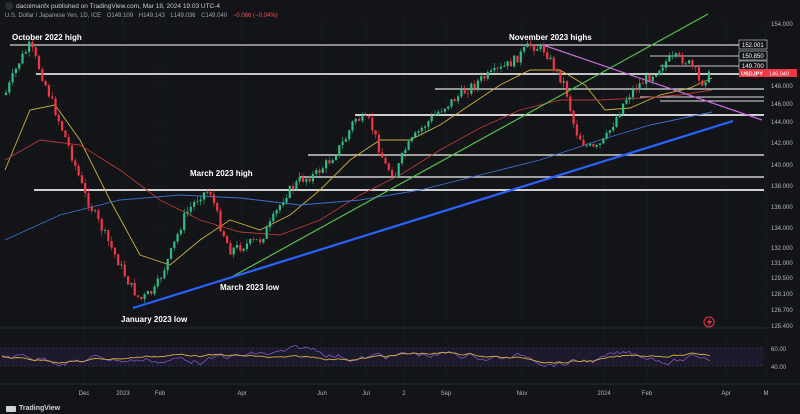 This screenshot has width=800, height=414. Describe the element at coordinates (782, 249) in the screenshot. I see `price-axis-label: 132.000` at that location.